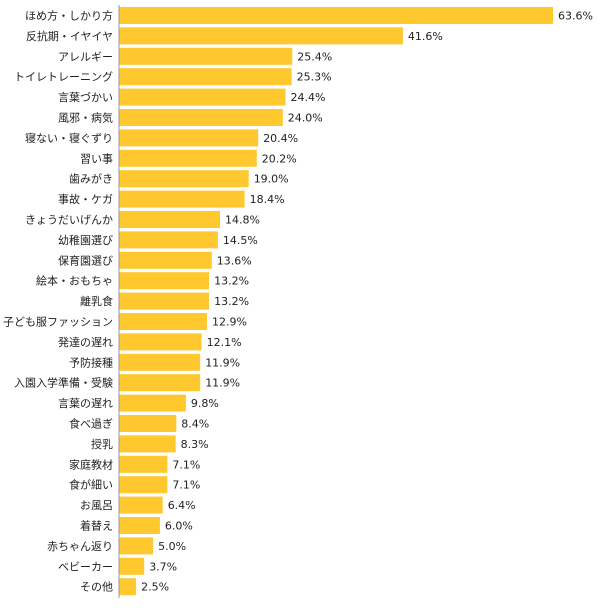 The height and width of the screenshot is (610, 600). I want to click on category-label: 赤ちゃん返り, so click(80, 546).